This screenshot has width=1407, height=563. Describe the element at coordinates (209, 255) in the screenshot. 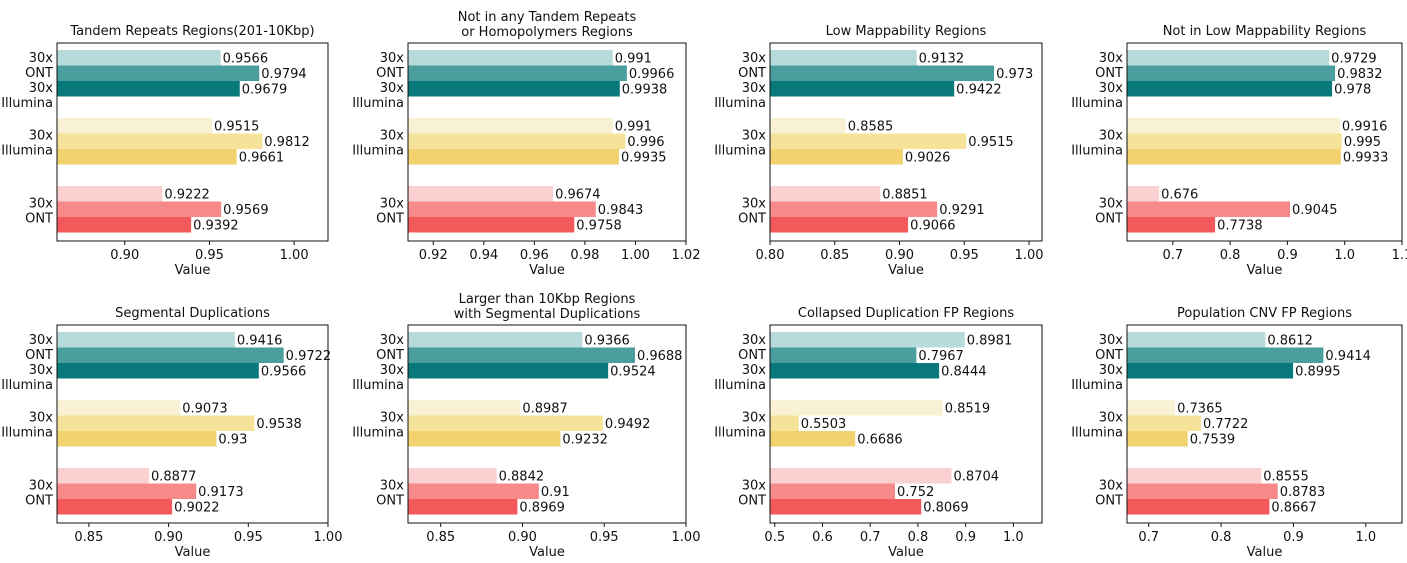

I see `x-tick-label: 0.95` at that location.